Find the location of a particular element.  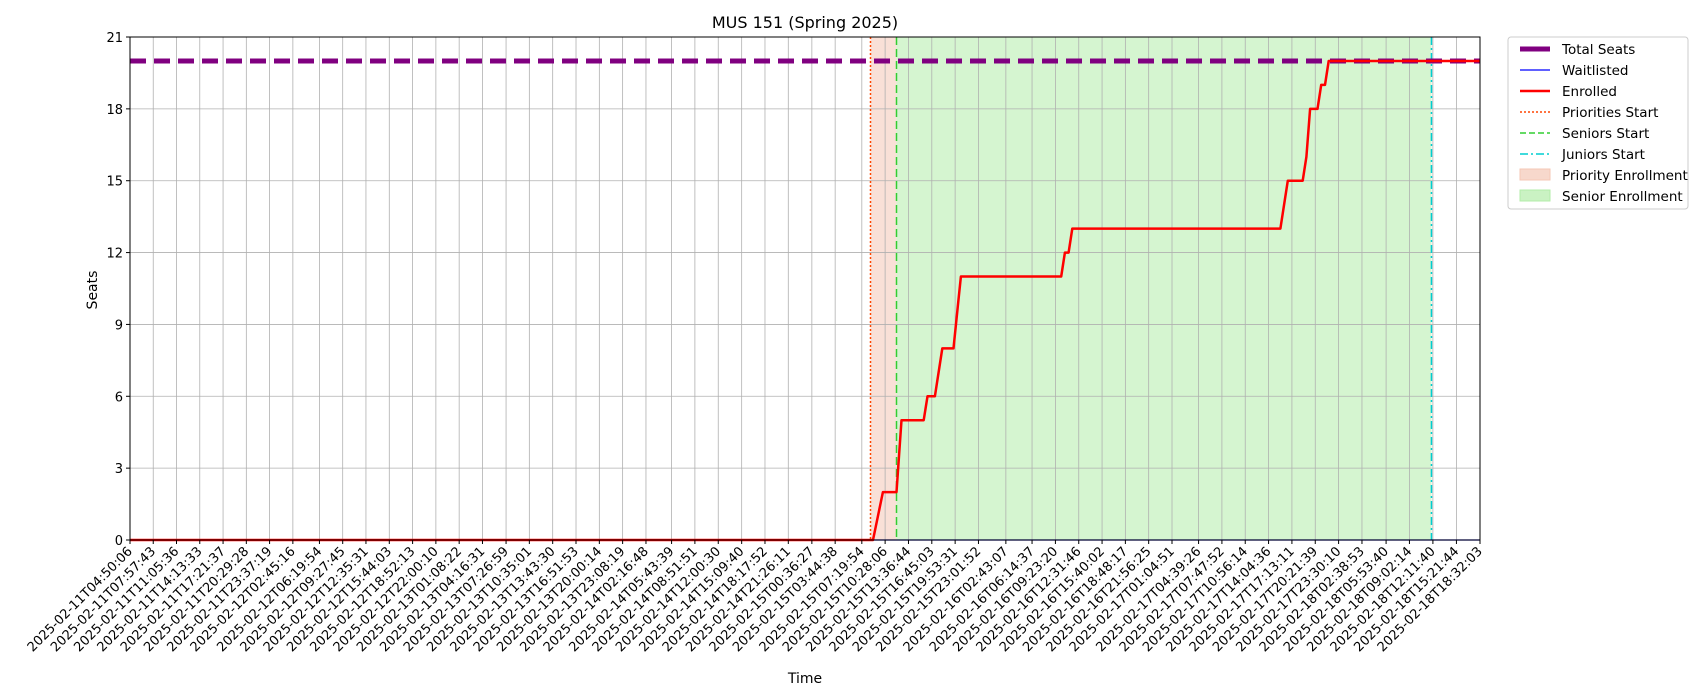

legend-label-1: Waitlisted is located at coordinates (1595, 71).